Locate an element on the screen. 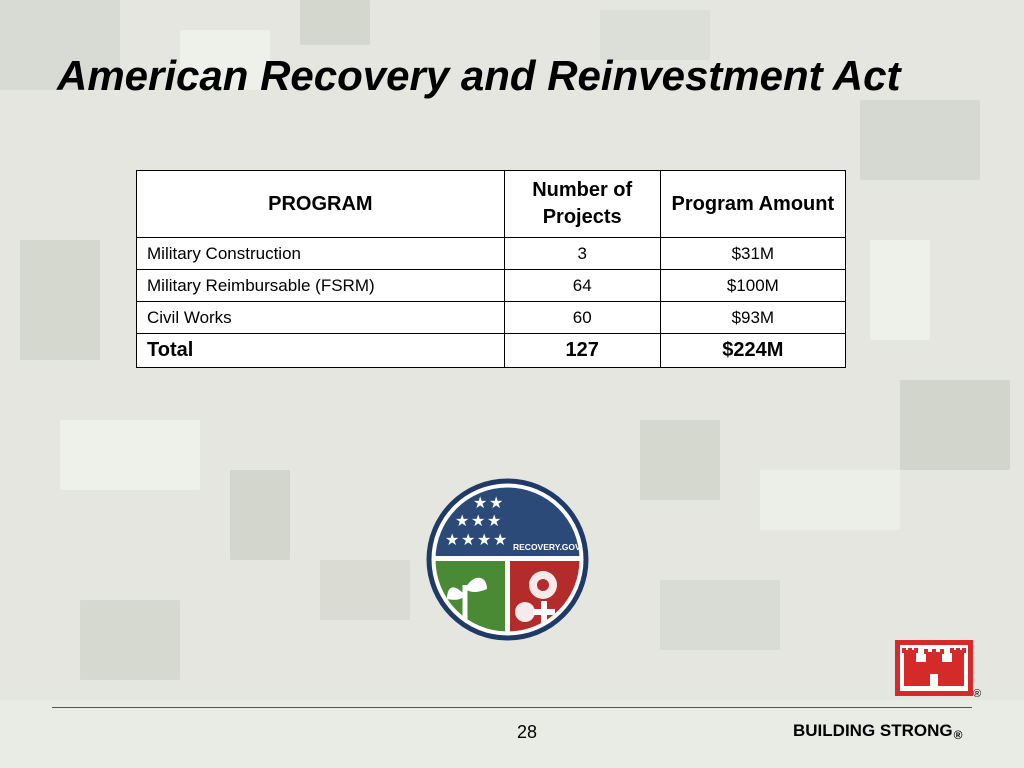  cell-projects: 64 is located at coordinates (582, 285).